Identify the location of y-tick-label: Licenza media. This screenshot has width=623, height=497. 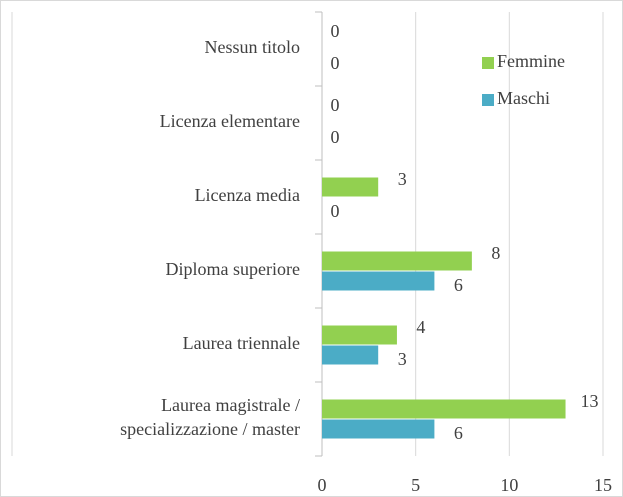
(247, 195).